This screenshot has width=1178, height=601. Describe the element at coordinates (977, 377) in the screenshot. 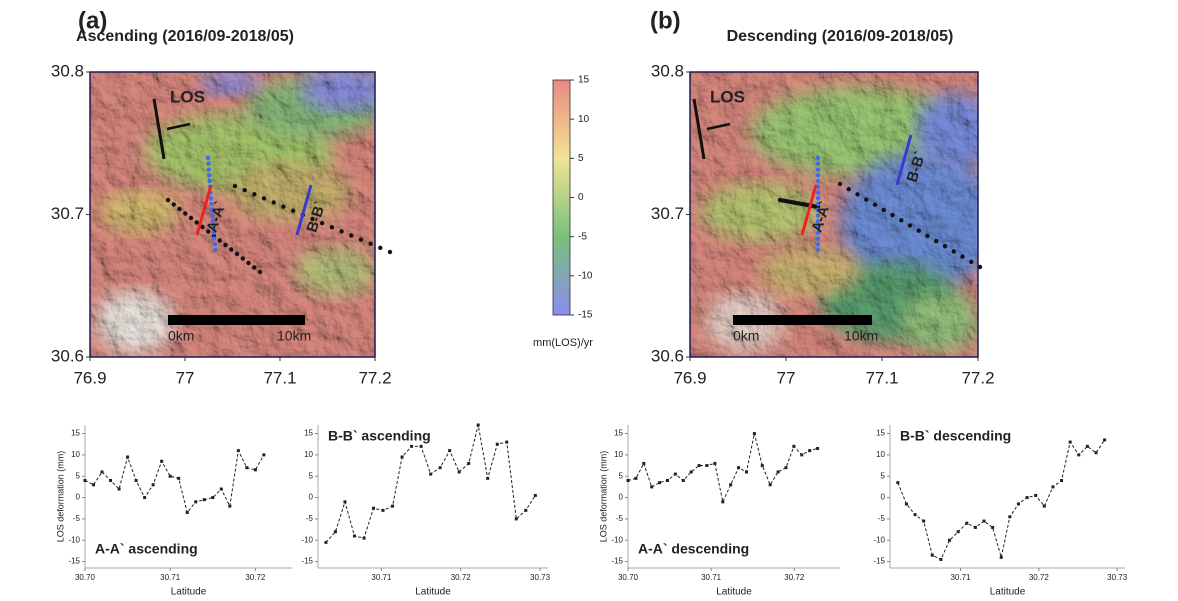

I see `x-tick-label: 77.2` at that location.